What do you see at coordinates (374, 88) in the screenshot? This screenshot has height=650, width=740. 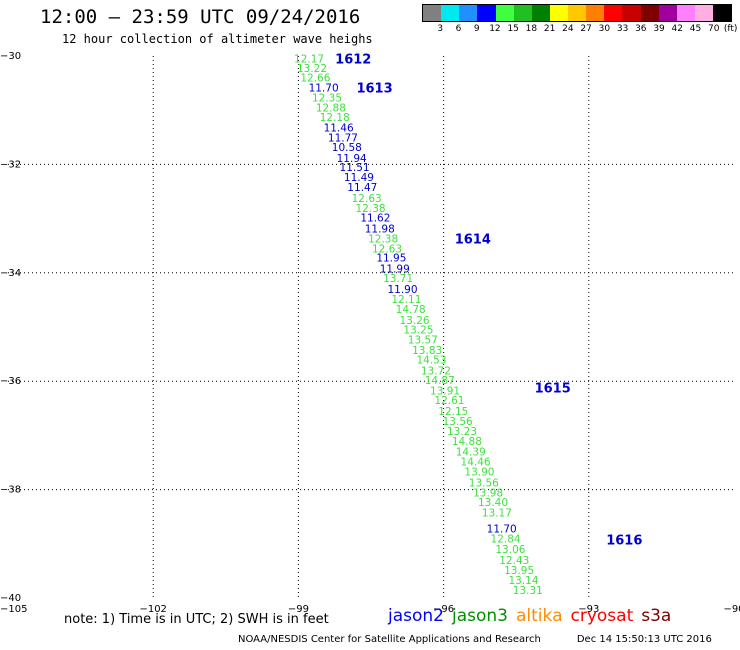 I see `time-label: 1613` at bounding box center [374, 88].